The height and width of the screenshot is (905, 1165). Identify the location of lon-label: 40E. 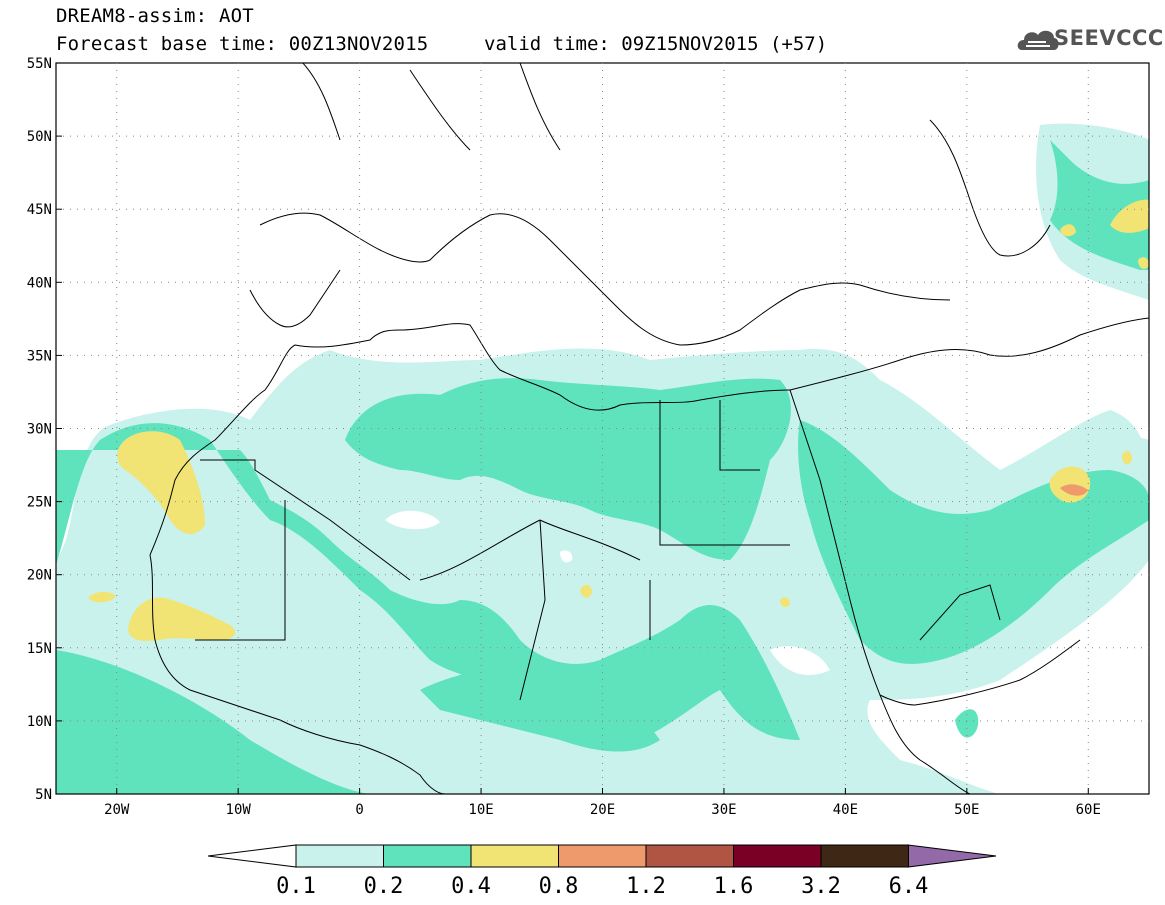
(845, 810).